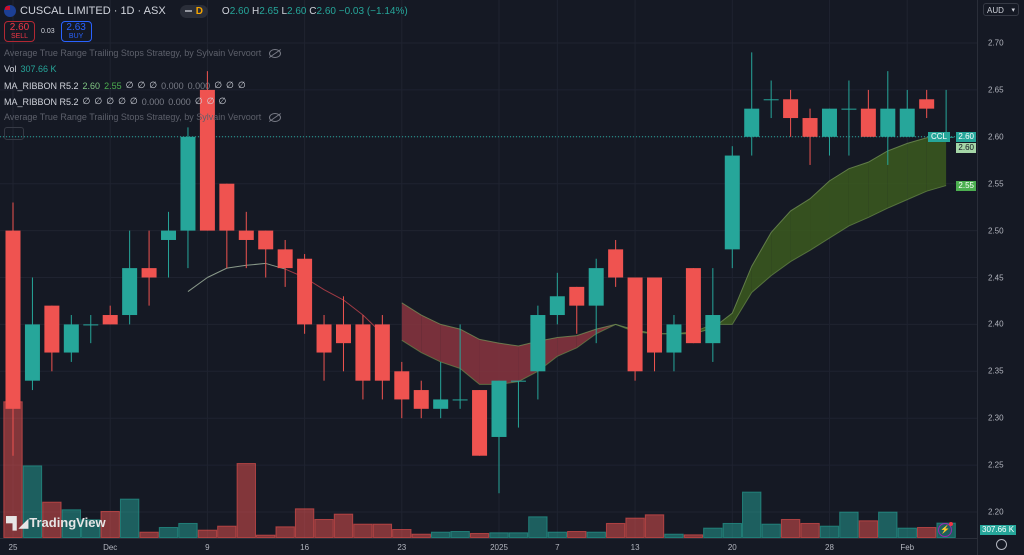 The width and height of the screenshot is (1024, 555). What do you see at coordinates (14, 133) in the screenshot?
I see `collapse-legend-button` at bounding box center [14, 133].